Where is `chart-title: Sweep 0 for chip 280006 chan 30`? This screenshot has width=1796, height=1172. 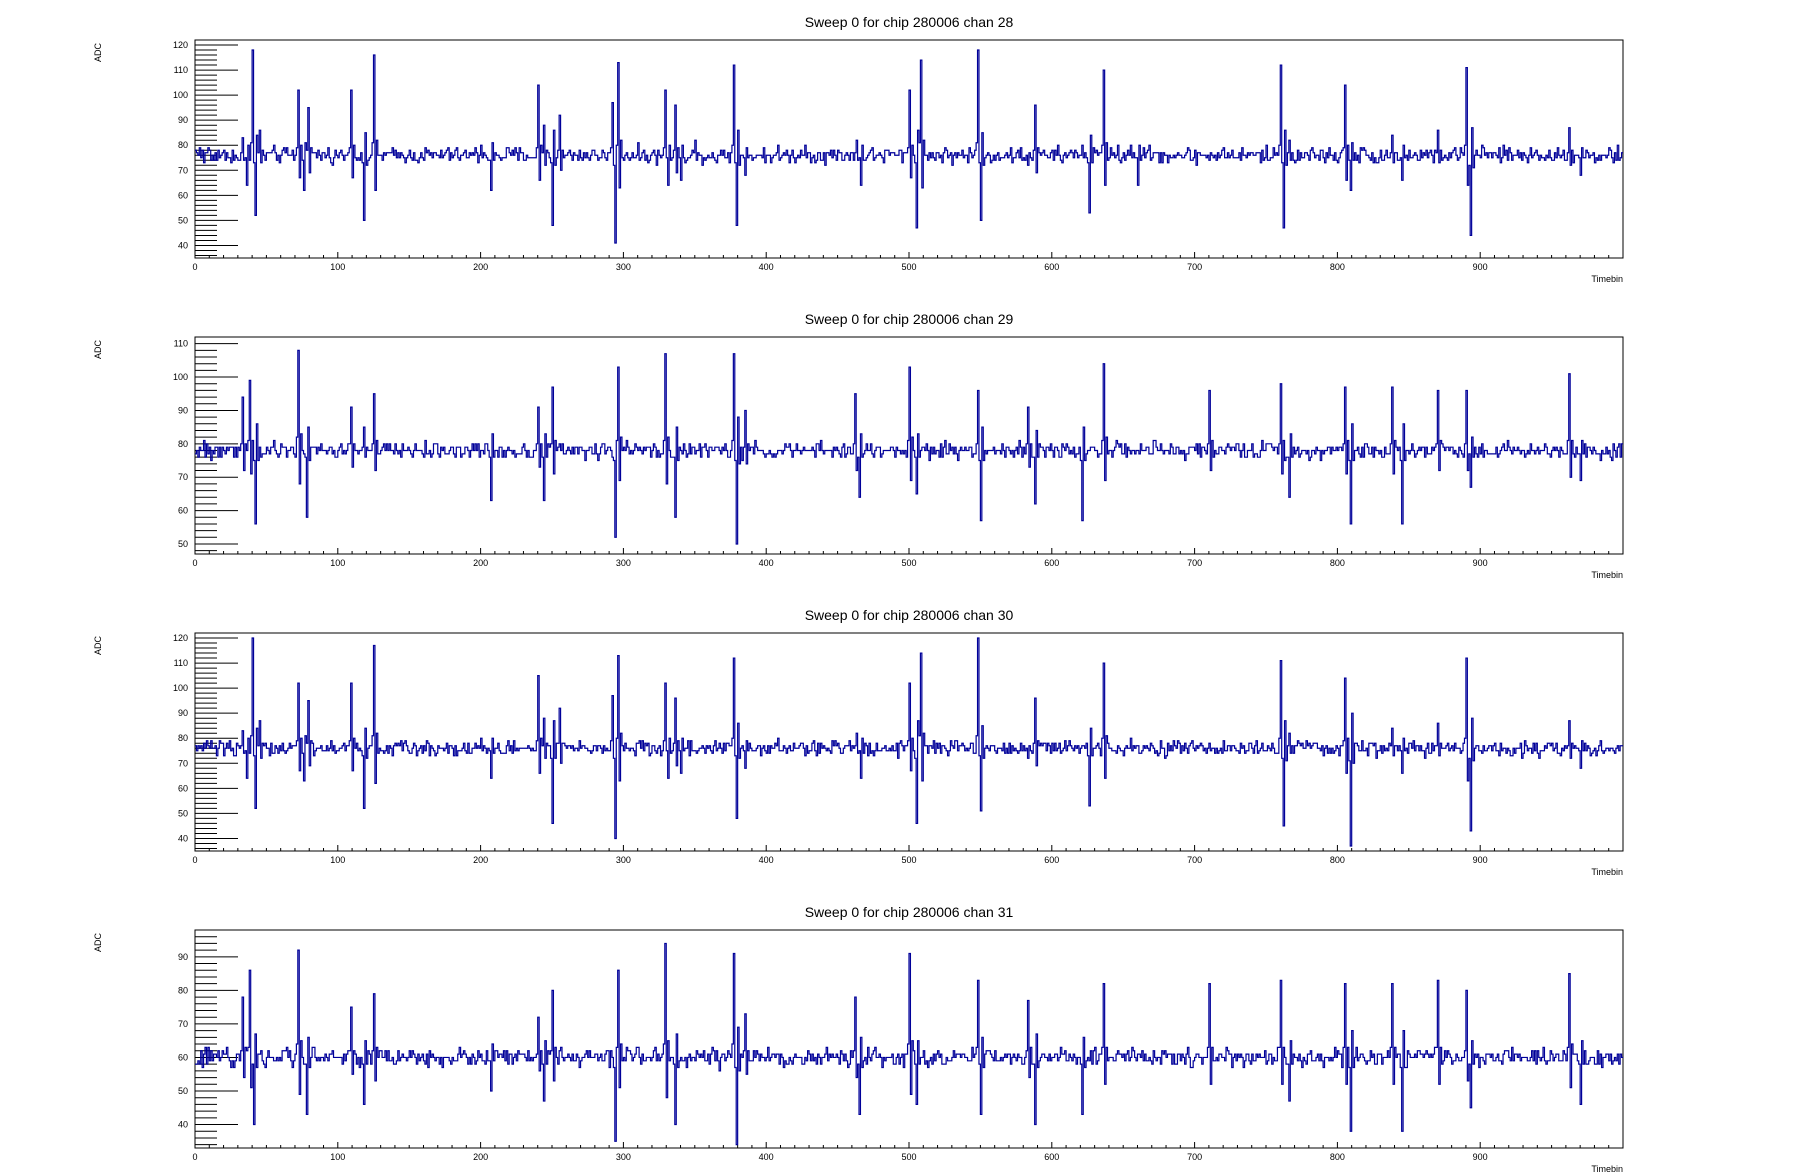
chart-title: Sweep 0 for chip 280006 chan 30 is located at coordinates (909, 615).